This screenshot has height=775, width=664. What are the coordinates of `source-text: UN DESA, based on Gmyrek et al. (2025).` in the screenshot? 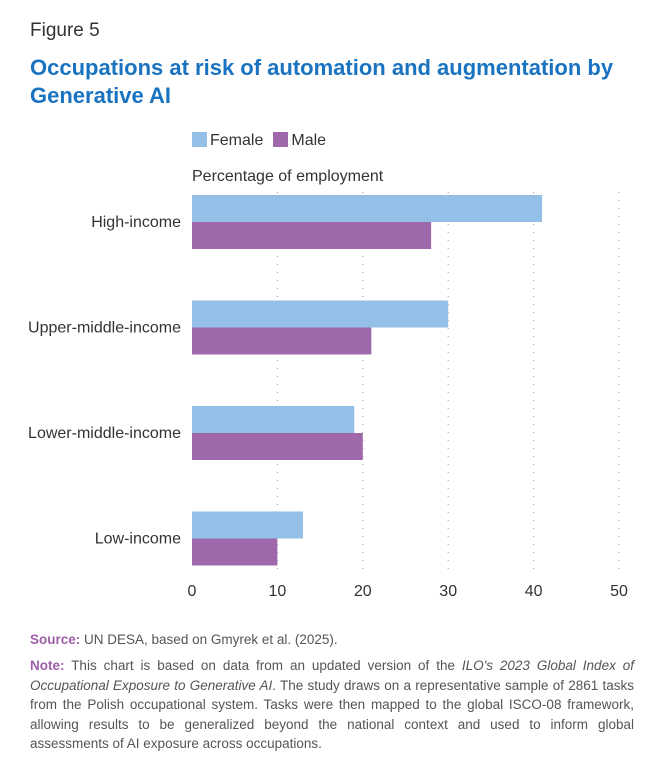 It's located at (211, 639).